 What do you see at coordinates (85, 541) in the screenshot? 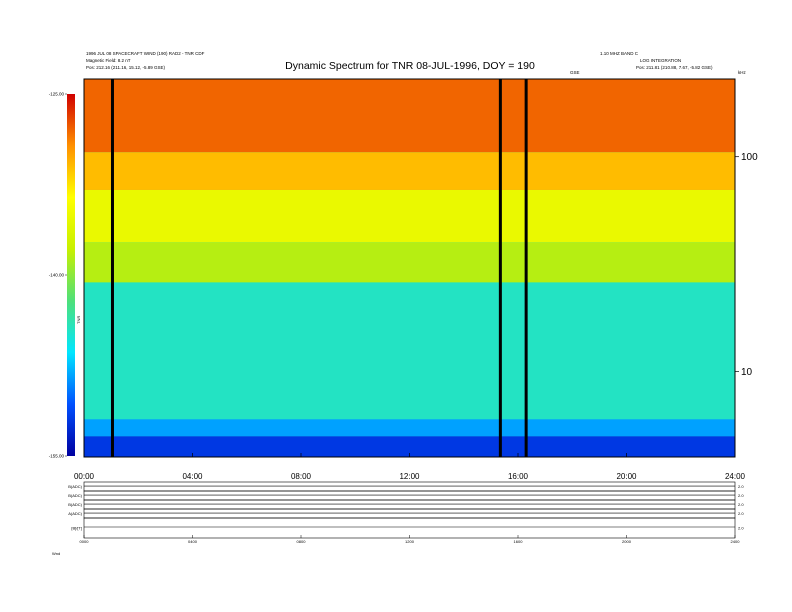
I see `bottom-tick-label: 0000` at bounding box center [85, 541].